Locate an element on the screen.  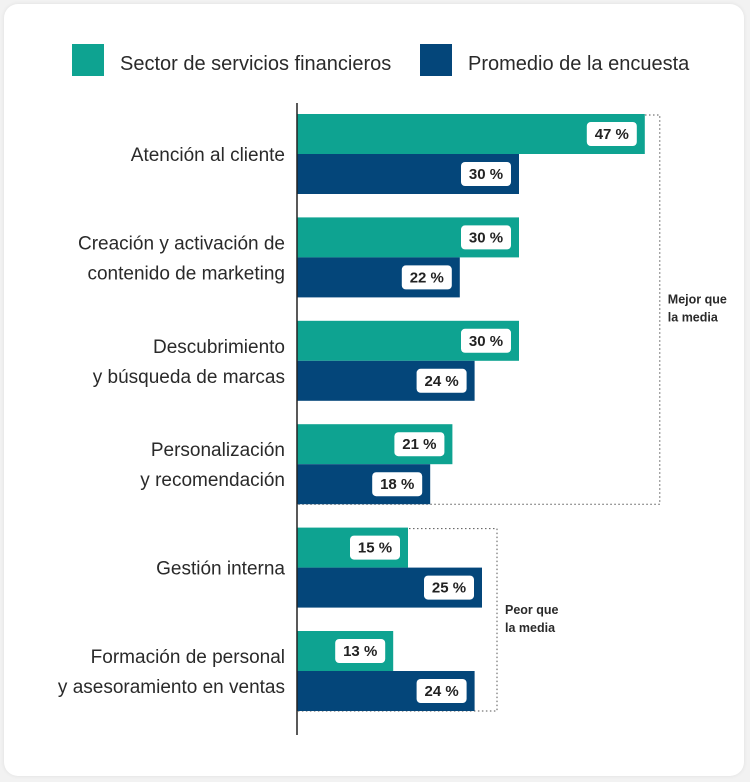
category-label-6: y asesoramiento en ventas is located at coordinates (171, 687).